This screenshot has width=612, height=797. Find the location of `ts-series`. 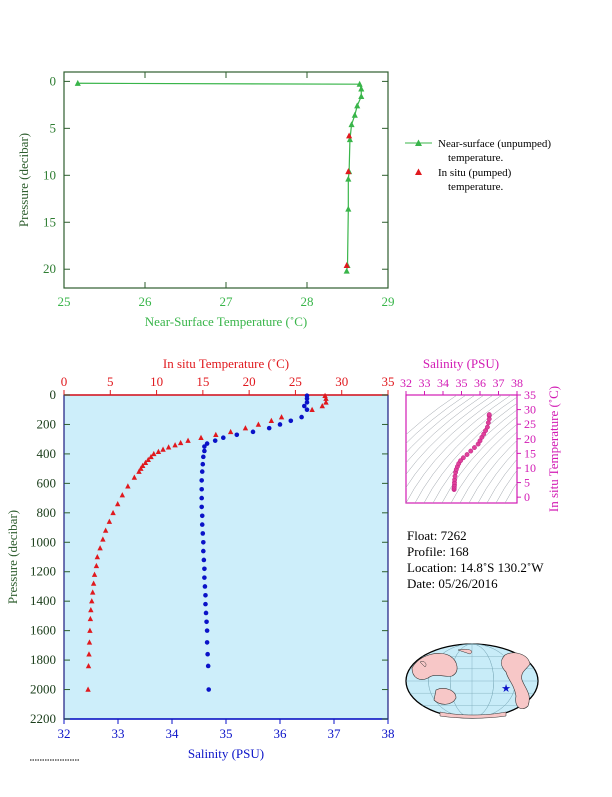

ts-series is located at coordinates (471, 452).